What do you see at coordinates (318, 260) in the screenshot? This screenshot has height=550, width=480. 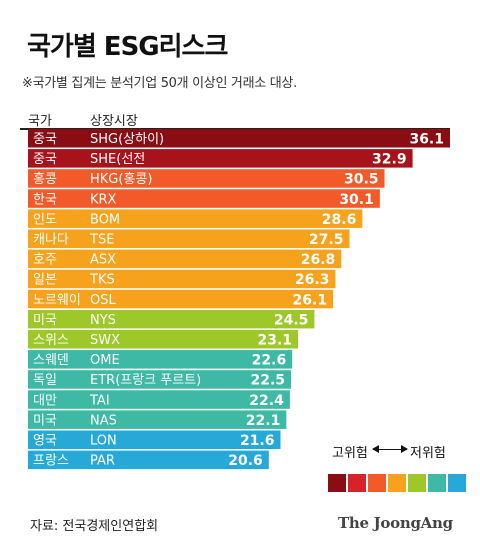 I see `bar-value-label: 26.8` at bounding box center [318, 260].